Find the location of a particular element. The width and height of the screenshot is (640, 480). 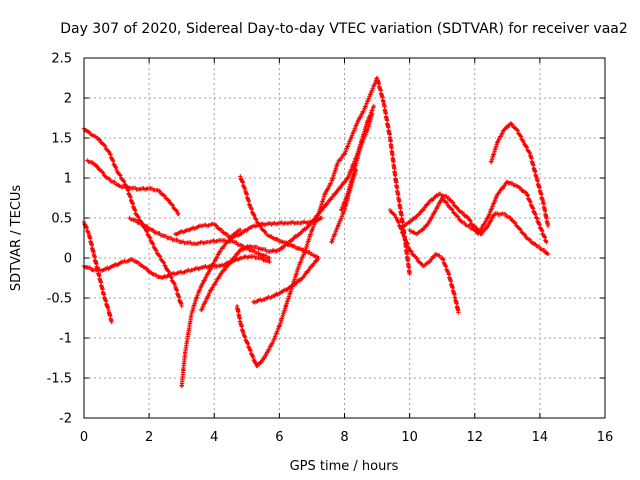

y-tick-label: 0 is located at coordinates (68, 259).